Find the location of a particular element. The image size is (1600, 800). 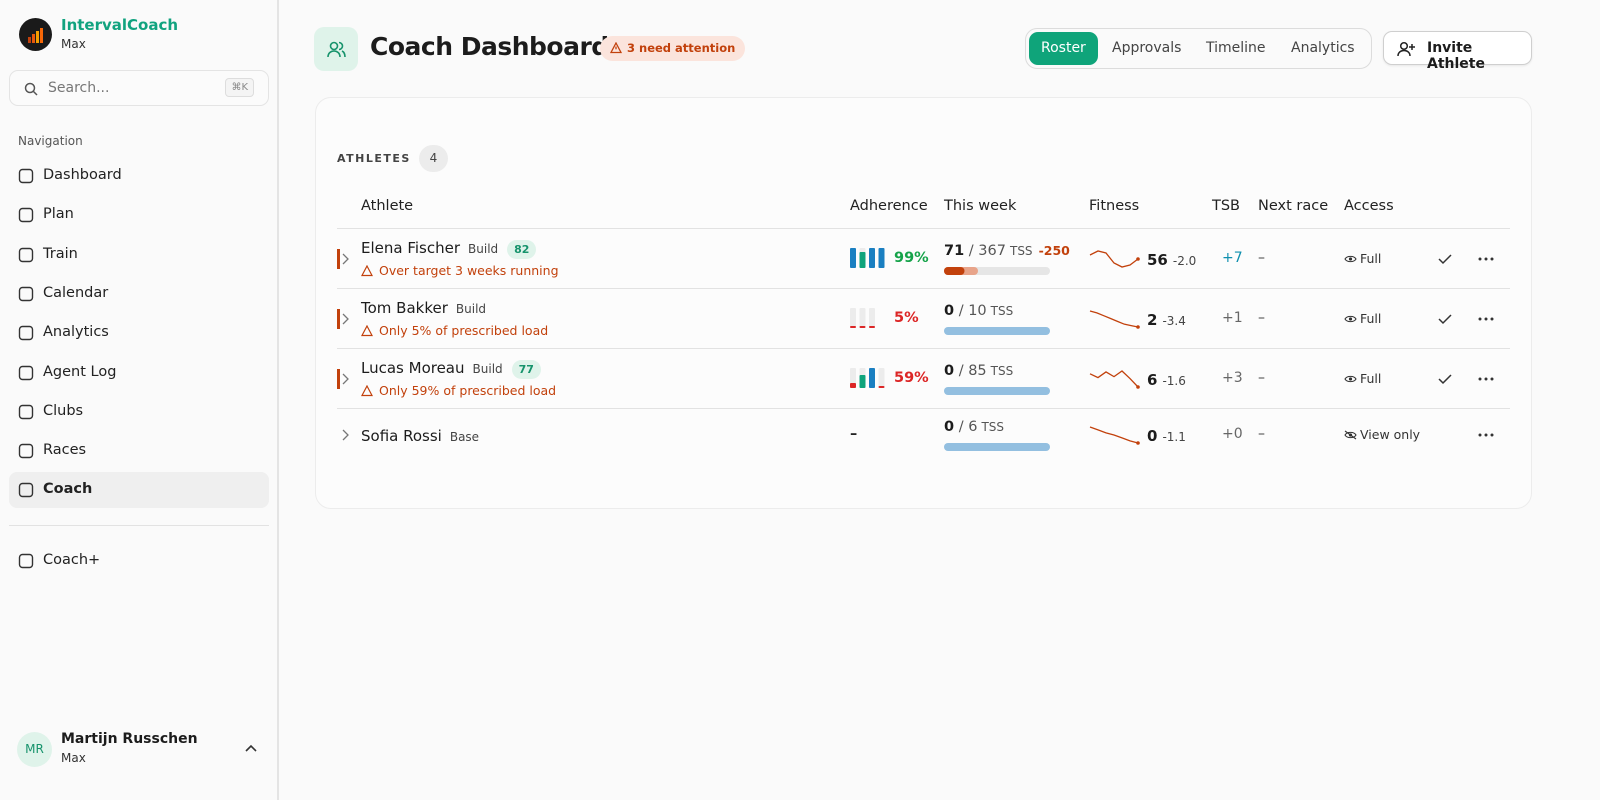

check-shape is located at coordinates (1445, 258).